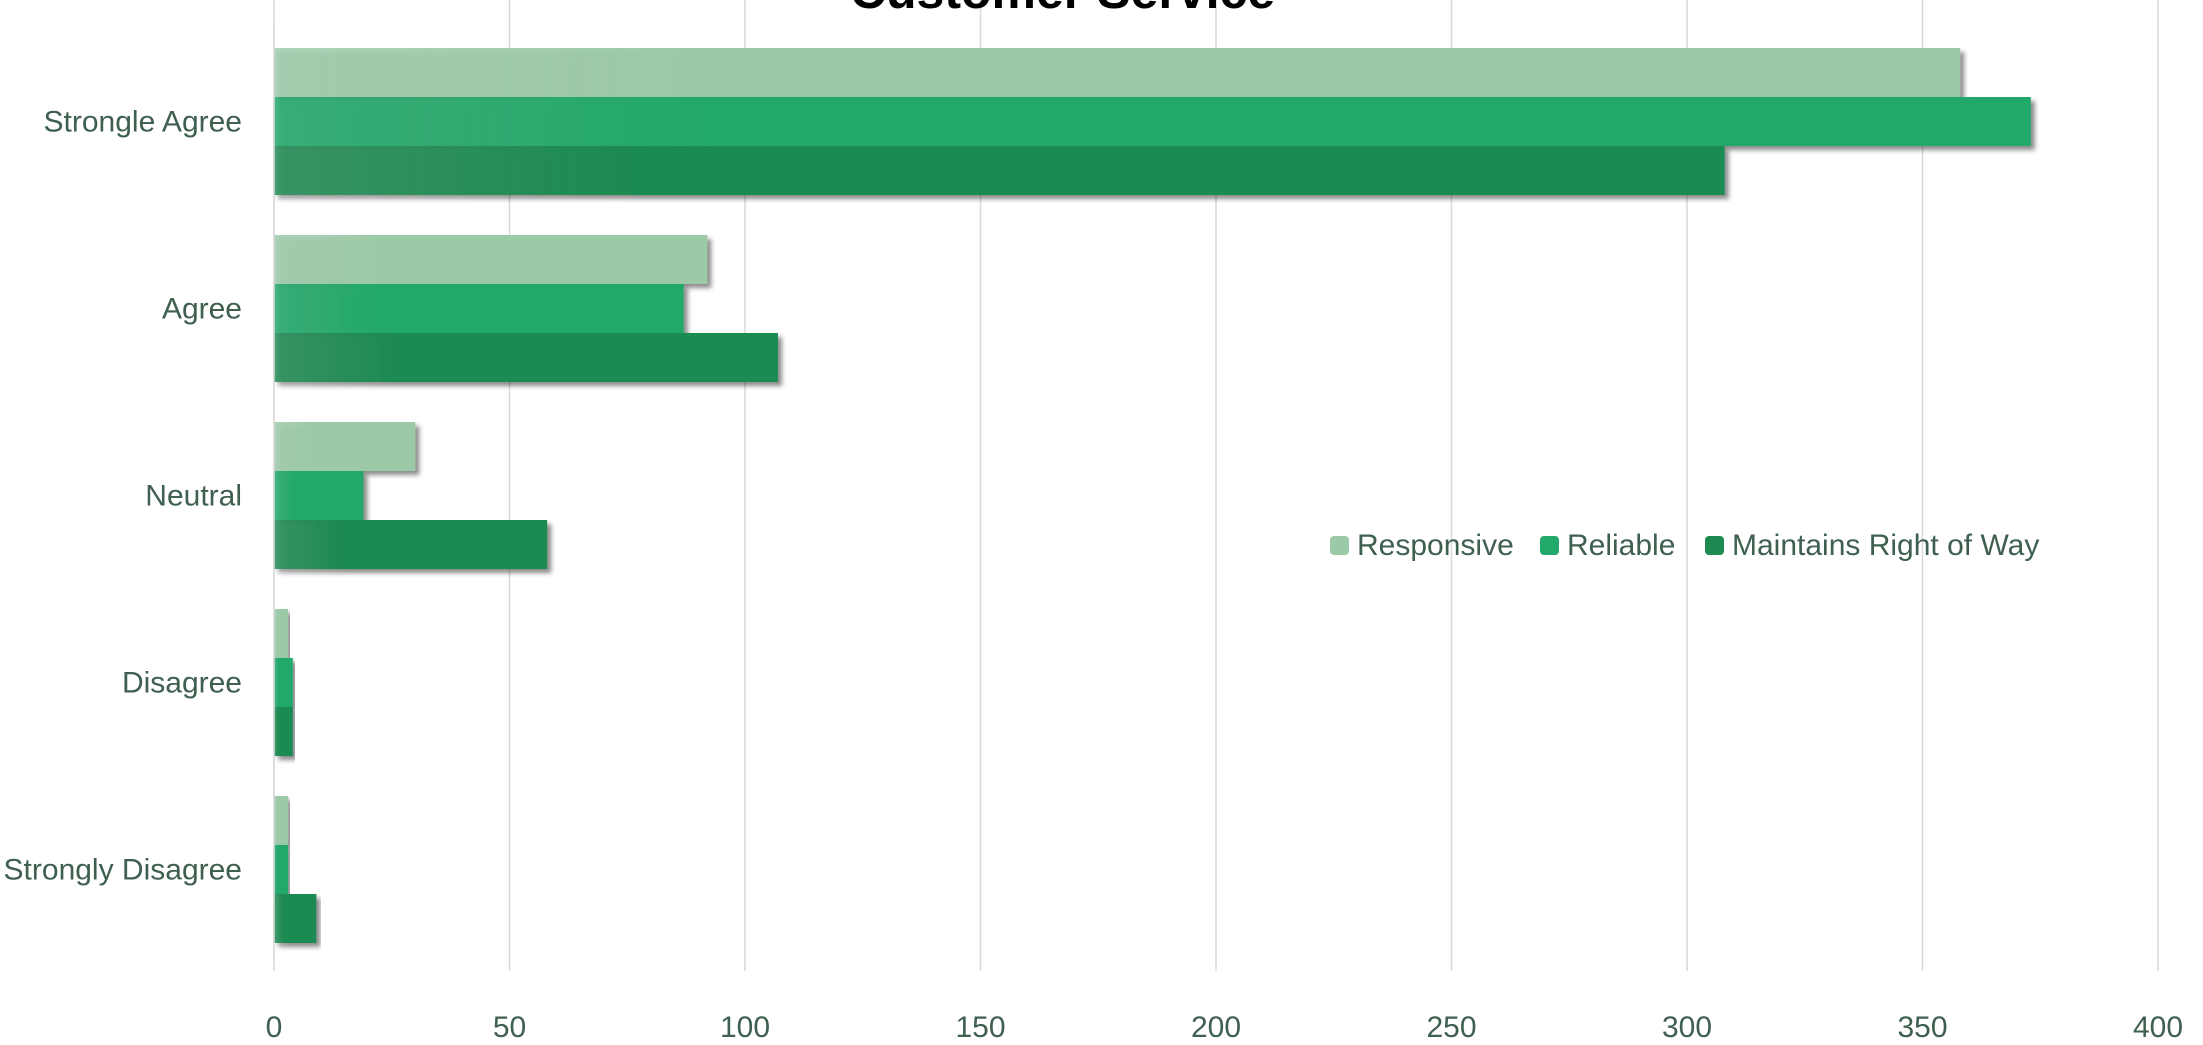  Describe the element at coordinates (193, 496) in the screenshot. I see `y-category-label: Neutral` at that location.